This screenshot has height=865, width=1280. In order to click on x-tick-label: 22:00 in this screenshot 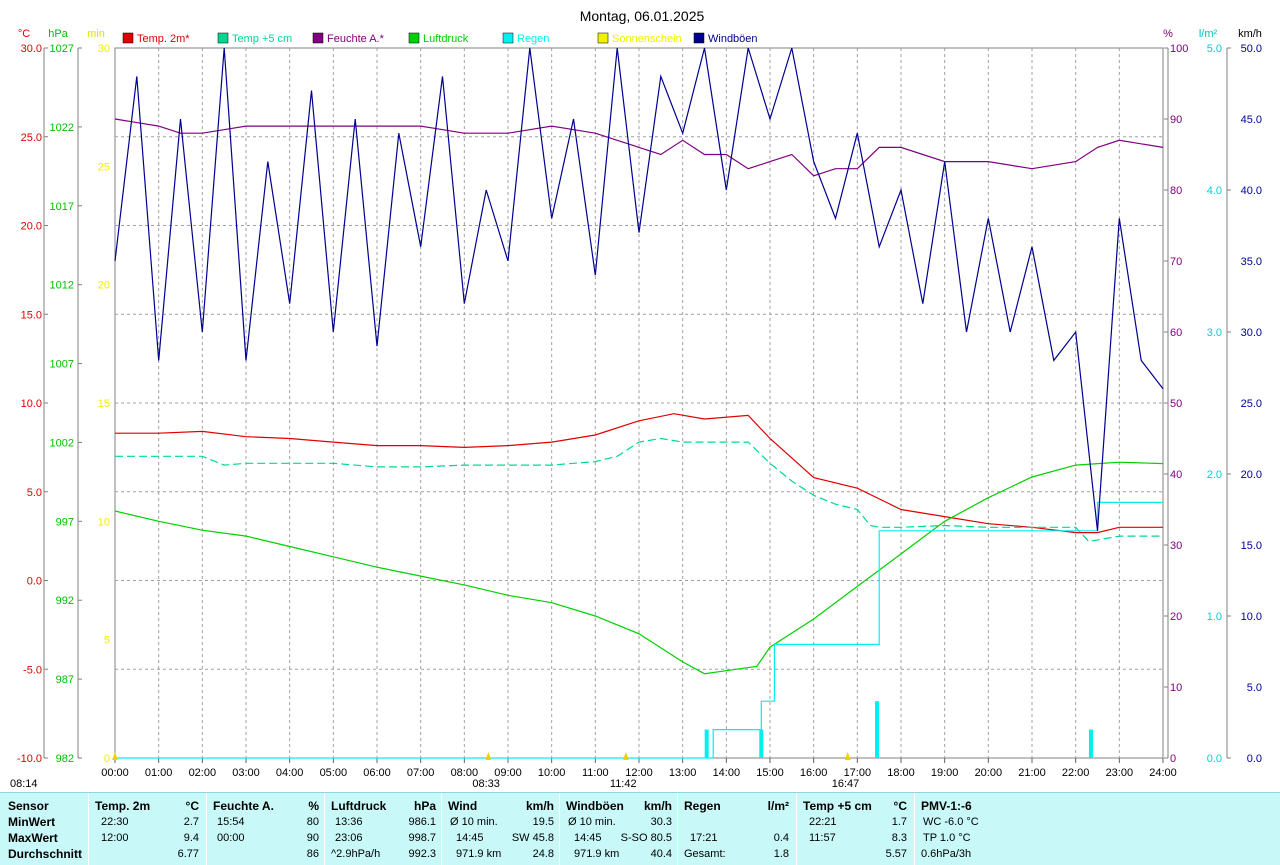, I will do `click(1076, 773)`.